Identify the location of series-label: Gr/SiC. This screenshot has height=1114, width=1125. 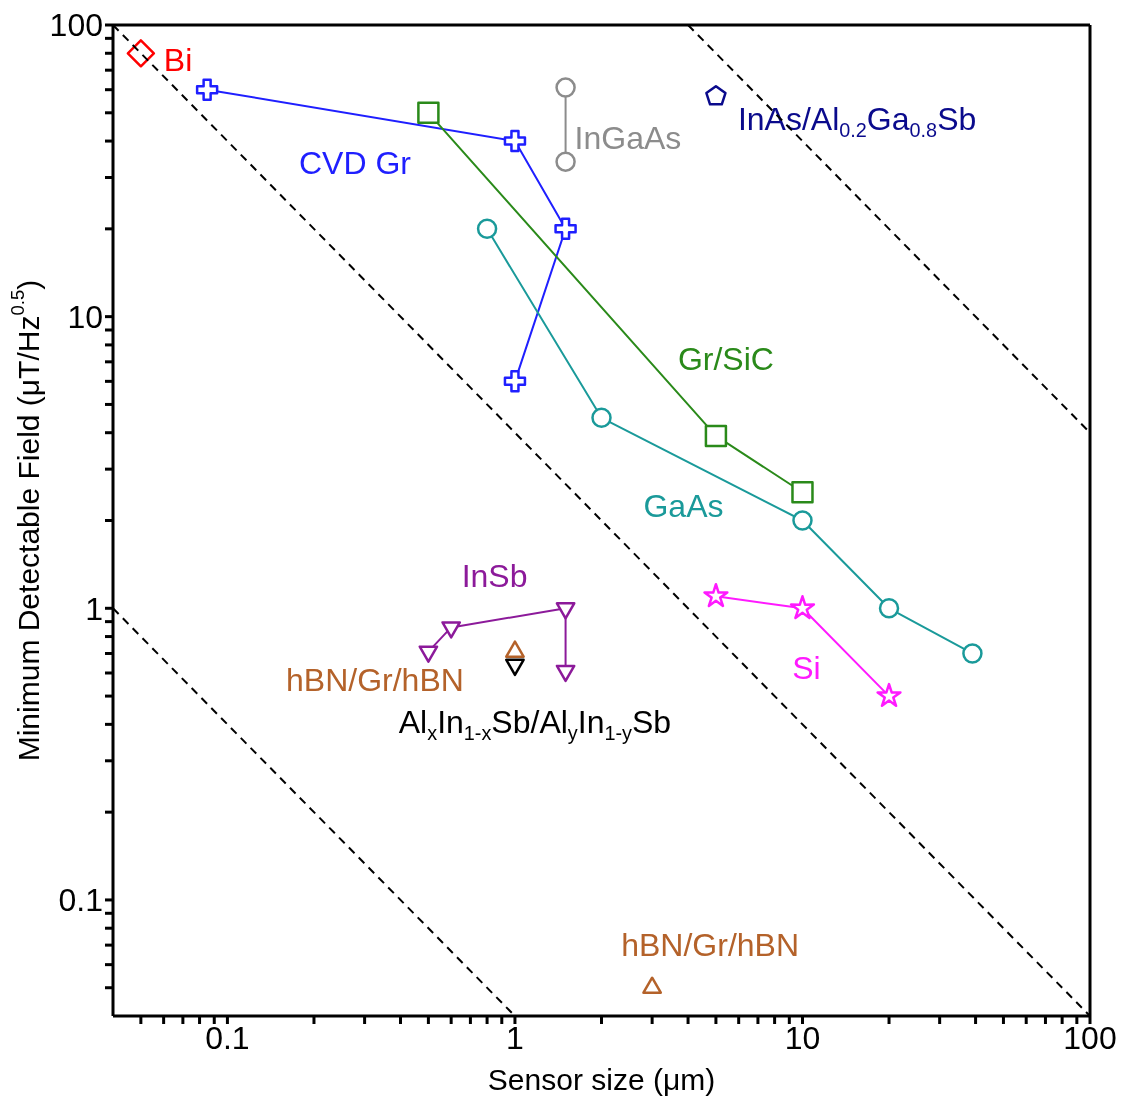
(725, 358).